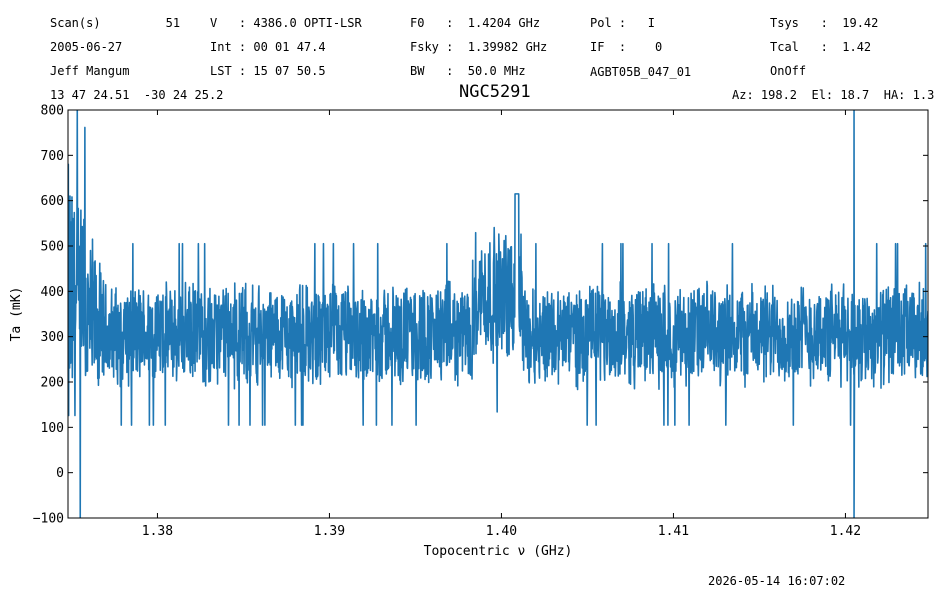 The image size is (937, 591). What do you see at coordinates (468, 71) in the screenshot?
I see `header-col3-line3: BW : 50.0 MHz` at bounding box center [468, 71].